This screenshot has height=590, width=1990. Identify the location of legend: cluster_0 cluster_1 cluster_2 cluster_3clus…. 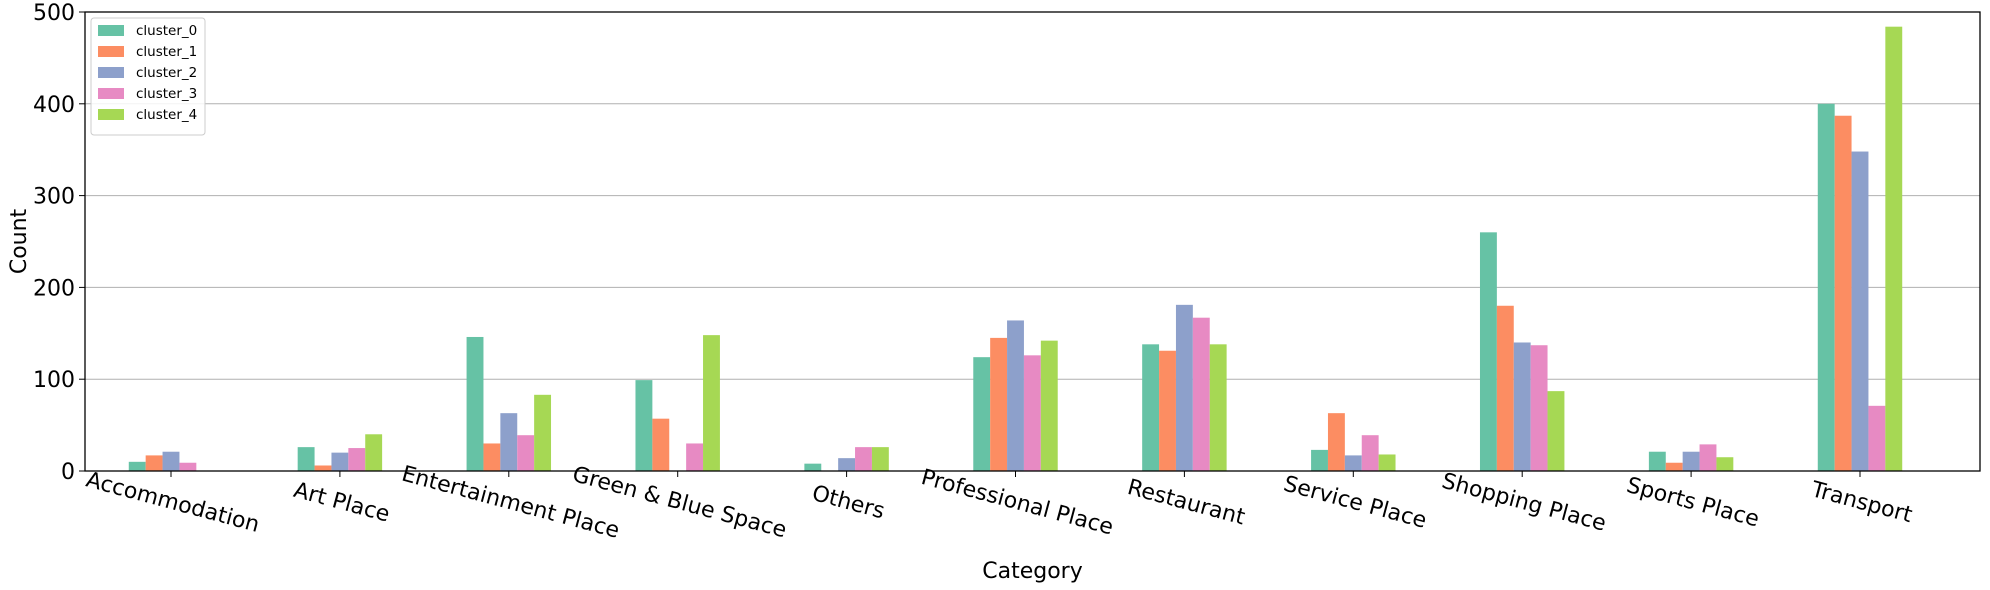
(148, 76).